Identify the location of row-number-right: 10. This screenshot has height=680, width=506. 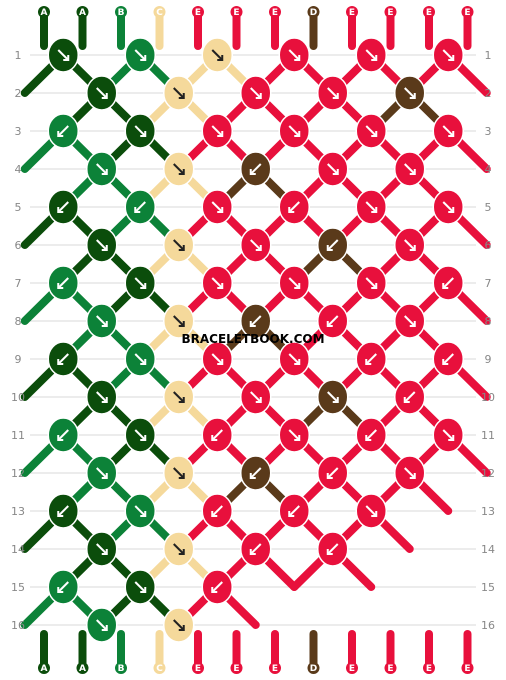
(488, 397).